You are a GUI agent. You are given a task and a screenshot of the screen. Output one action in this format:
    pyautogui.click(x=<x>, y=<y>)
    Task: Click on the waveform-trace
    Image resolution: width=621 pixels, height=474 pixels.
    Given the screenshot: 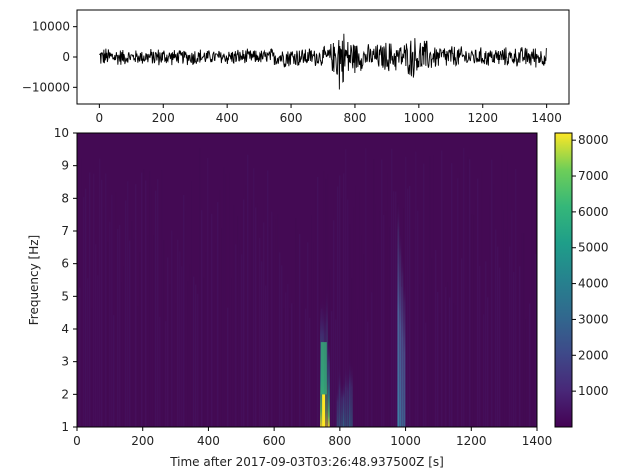 What is the action you would take?
    pyautogui.click(x=323, y=61)
    